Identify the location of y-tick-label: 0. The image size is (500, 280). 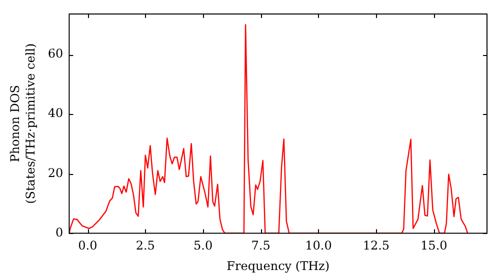
(60, 232).